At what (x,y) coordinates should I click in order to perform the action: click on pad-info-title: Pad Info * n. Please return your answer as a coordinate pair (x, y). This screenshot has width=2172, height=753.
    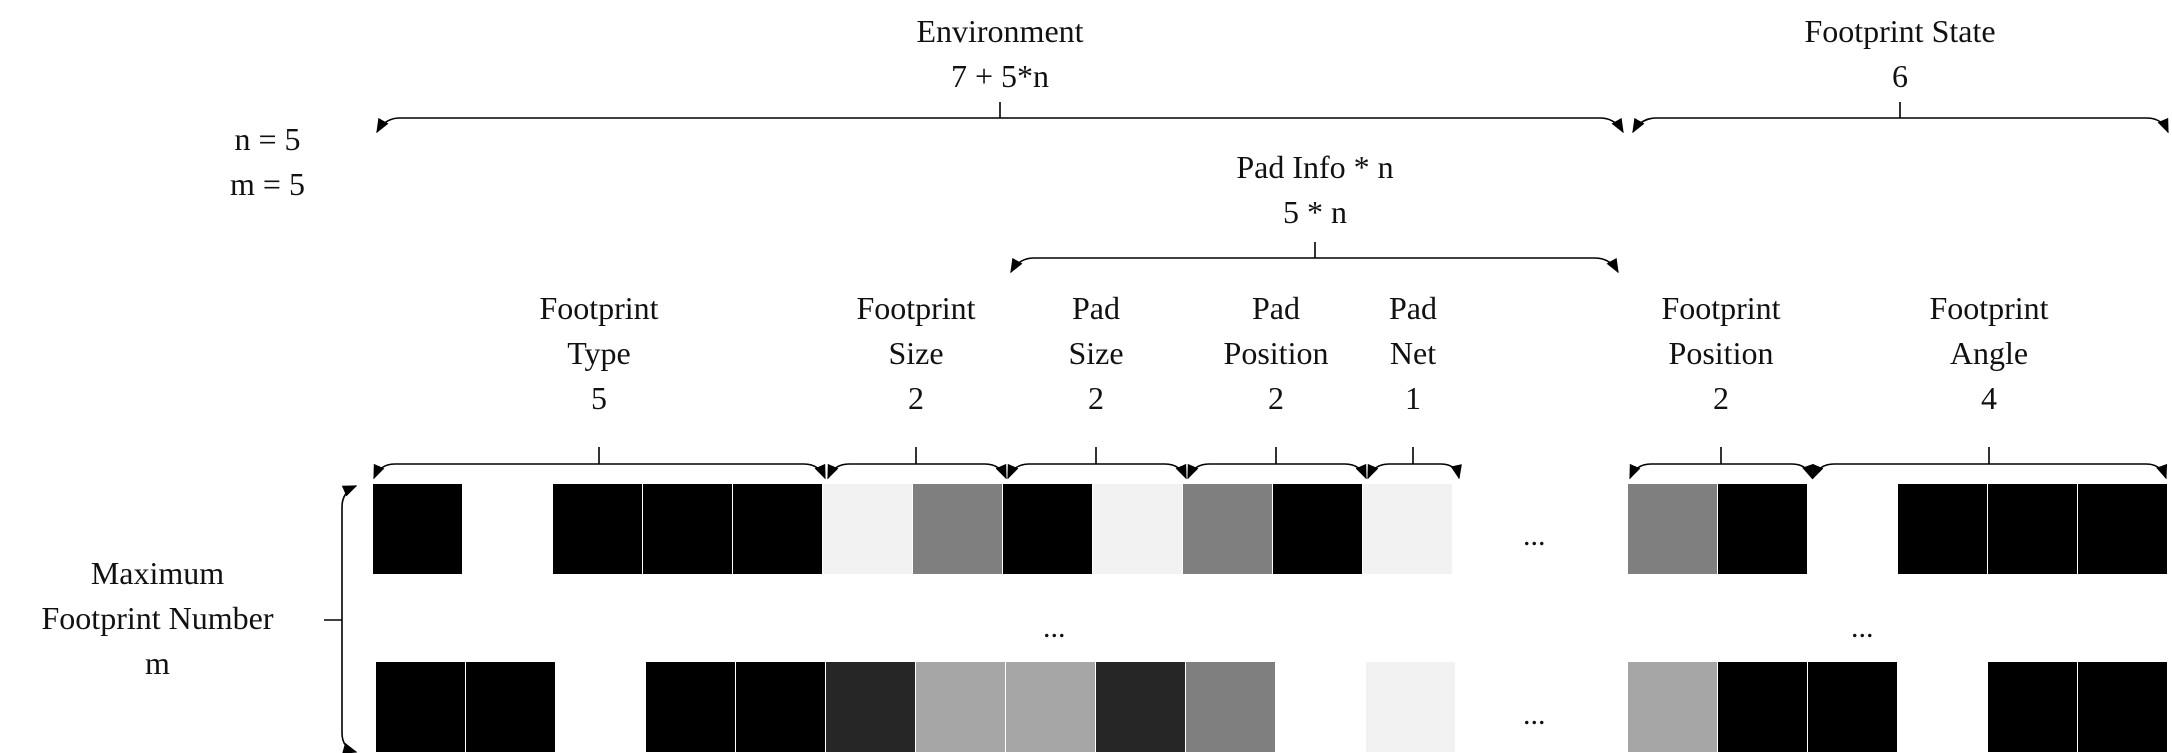
    Looking at the image, I should click on (1315, 167).